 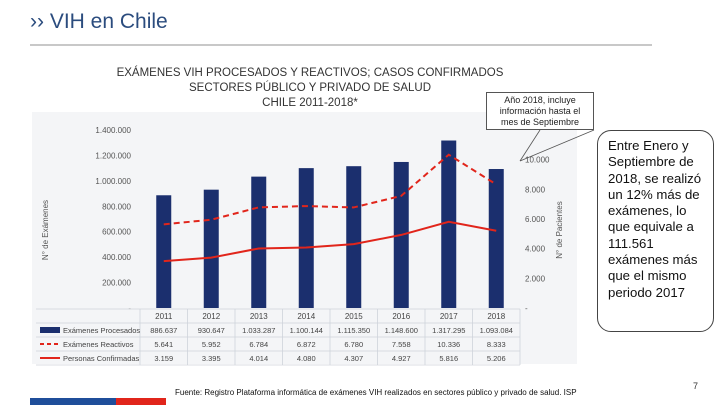 I want to click on note-line-2: información hasta el, so click(x=540, y=111).